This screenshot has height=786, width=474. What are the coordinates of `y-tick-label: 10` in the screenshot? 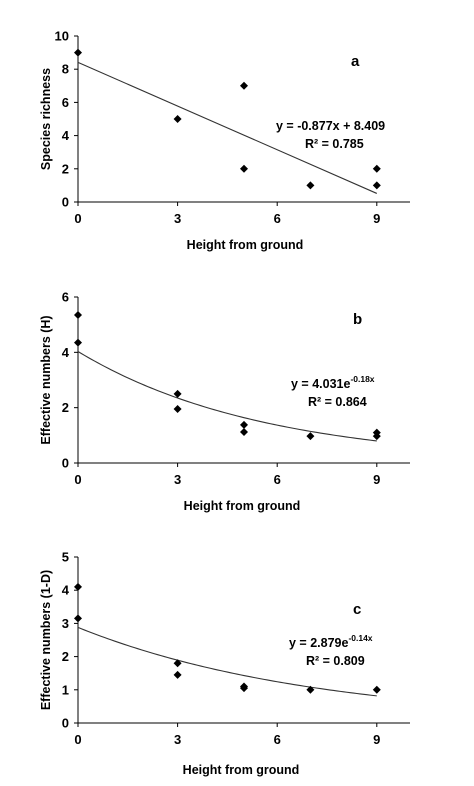 It's located at (62, 36).